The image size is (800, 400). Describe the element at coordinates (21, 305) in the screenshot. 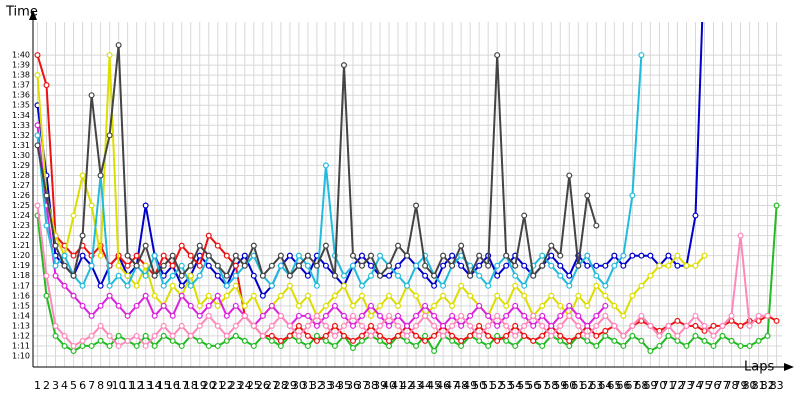

I see `y-tick-label: 1:15` at that location.